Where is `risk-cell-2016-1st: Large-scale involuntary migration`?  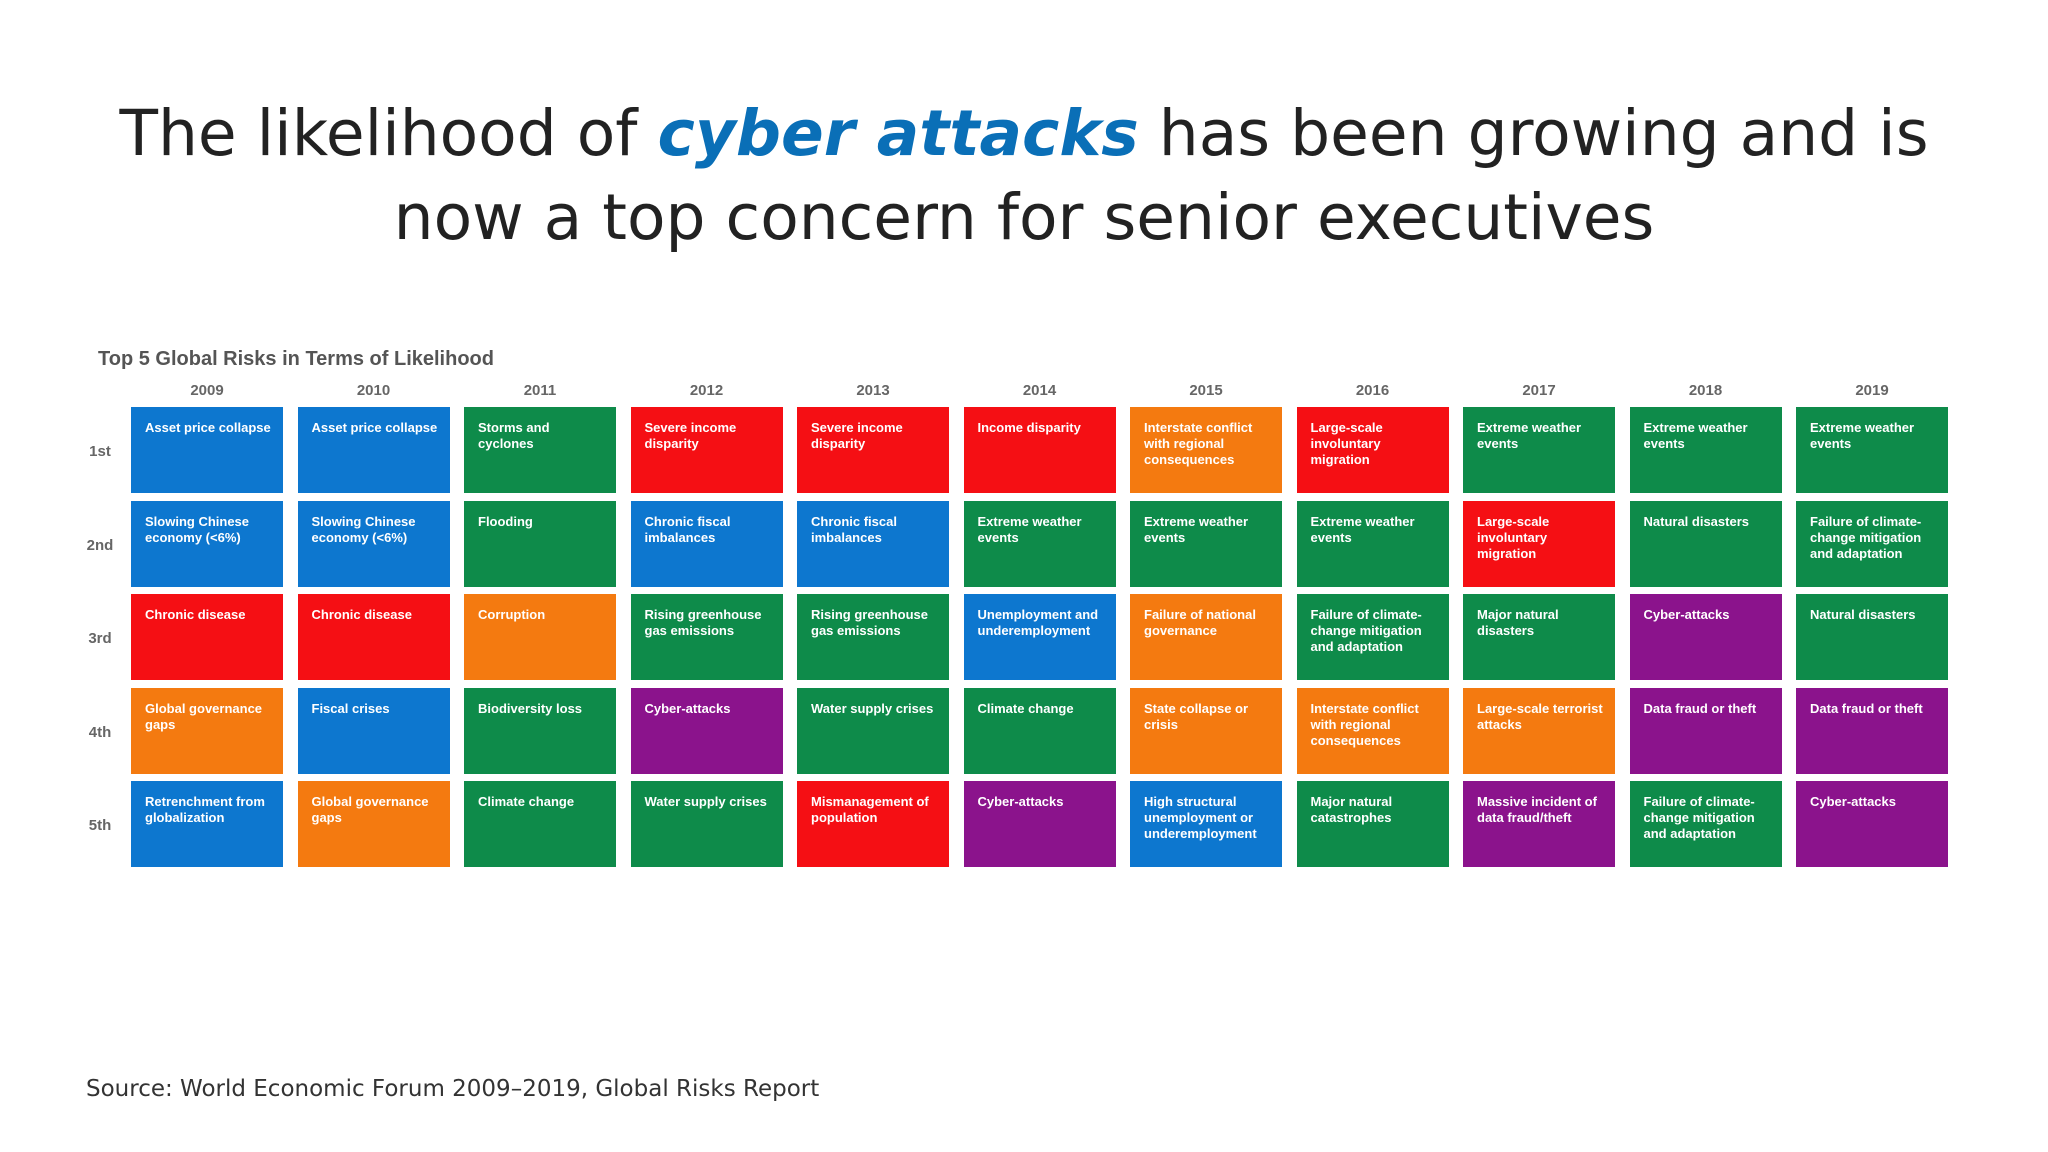 risk-cell-2016-1st: Large-scale involuntary migration is located at coordinates (1372, 450).